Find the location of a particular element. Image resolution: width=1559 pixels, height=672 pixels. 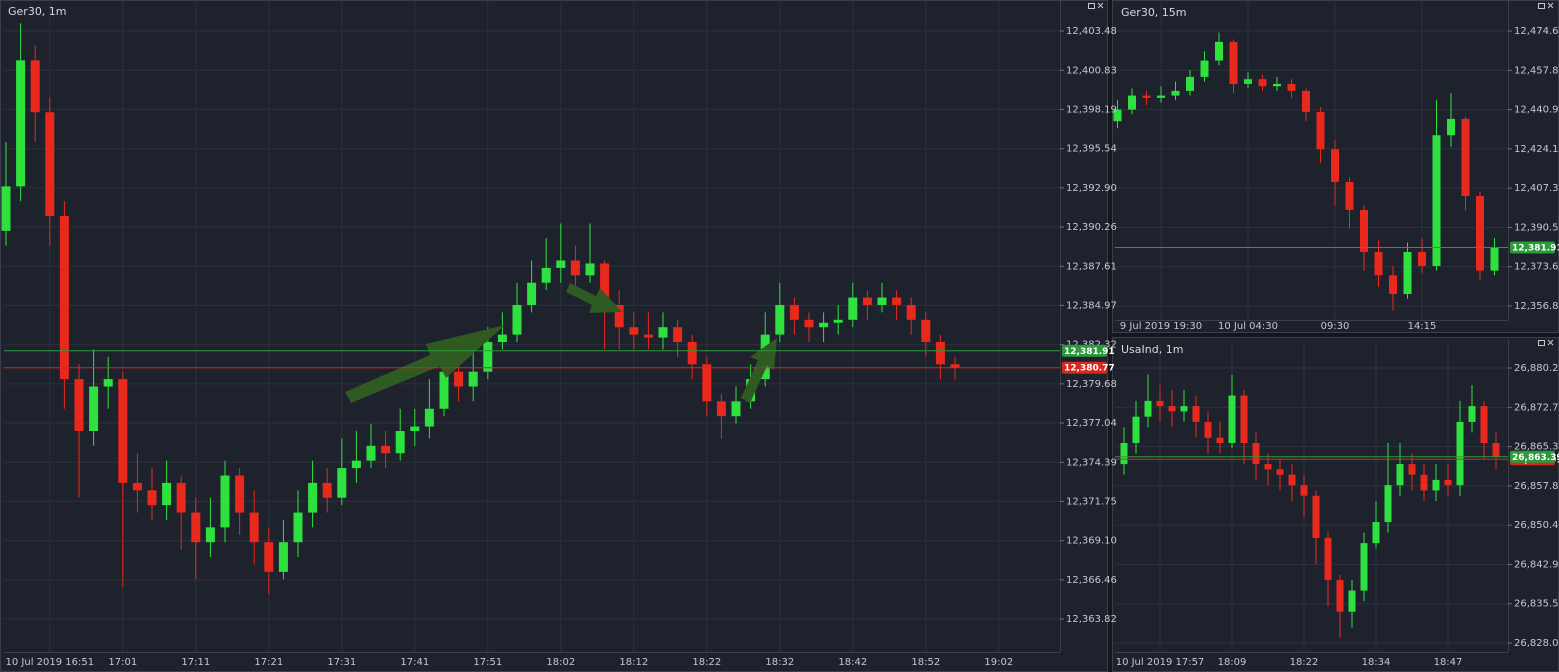

y-tick-label: 12,390.51 is located at coordinates (1536, 227).